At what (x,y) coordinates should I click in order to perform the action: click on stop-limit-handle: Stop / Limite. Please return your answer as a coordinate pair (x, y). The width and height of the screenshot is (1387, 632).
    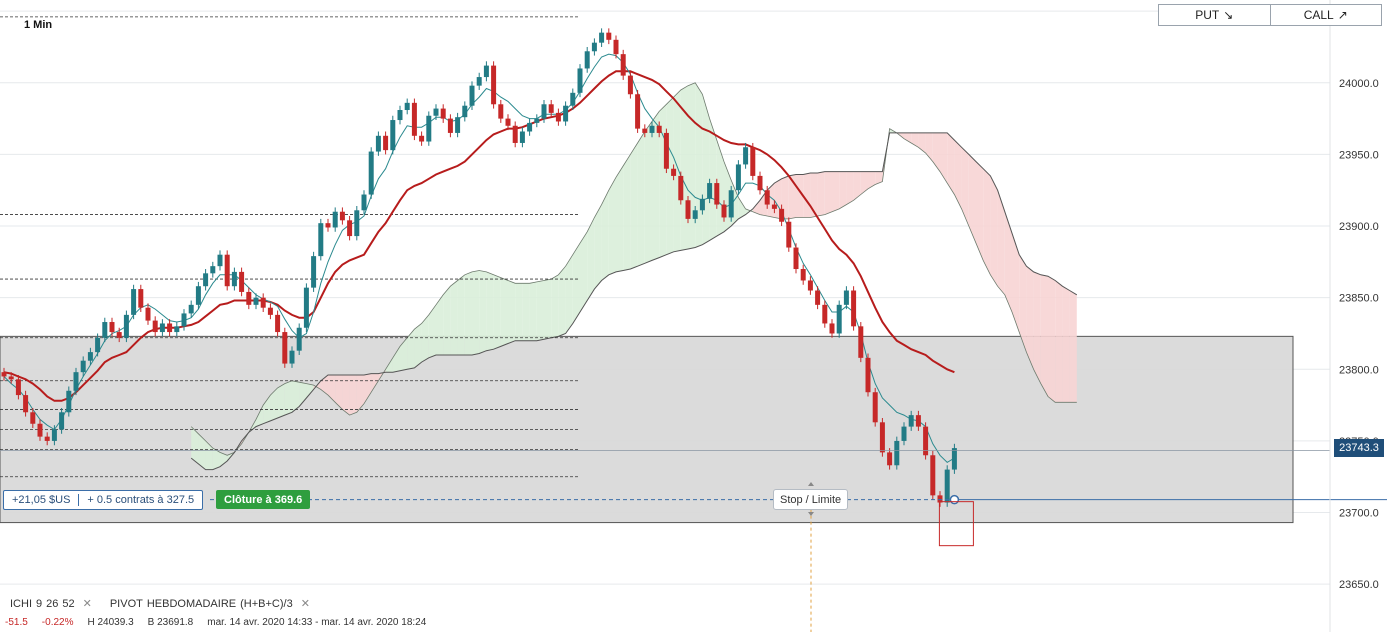
    Looking at the image, I should click on (811, 499).